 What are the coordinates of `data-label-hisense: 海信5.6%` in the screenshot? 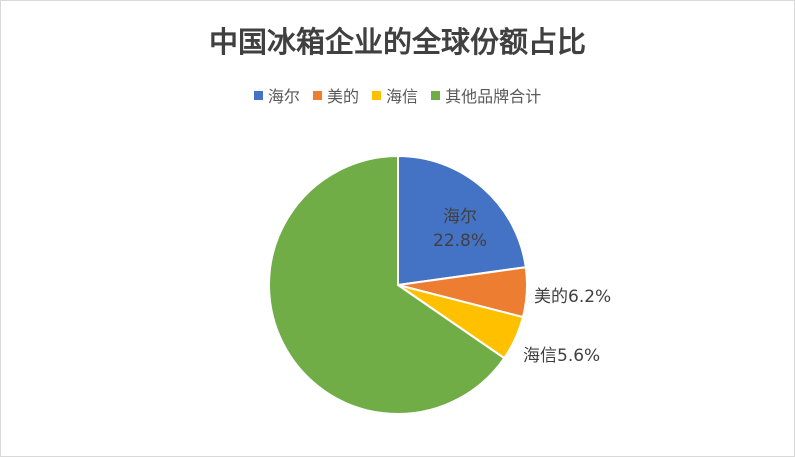 It's located at (561, 353).